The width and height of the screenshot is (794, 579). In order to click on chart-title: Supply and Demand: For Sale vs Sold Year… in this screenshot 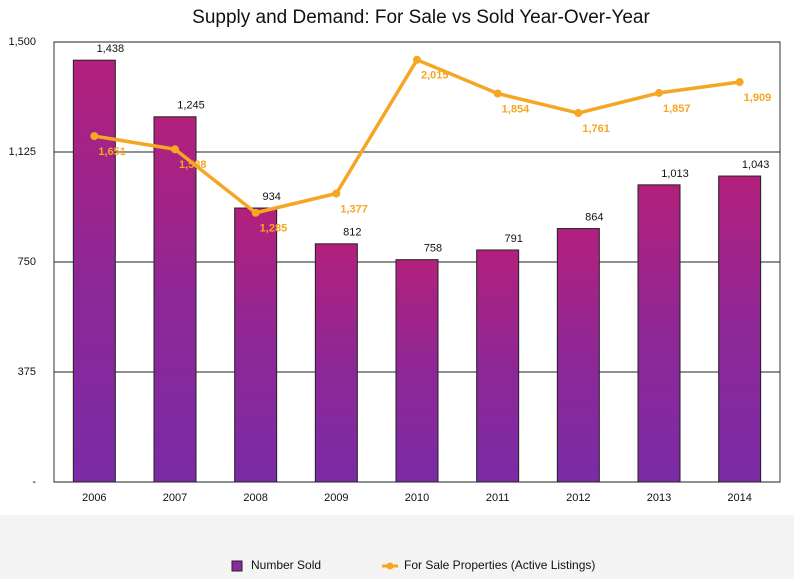, I will do `click(421, 17)`.